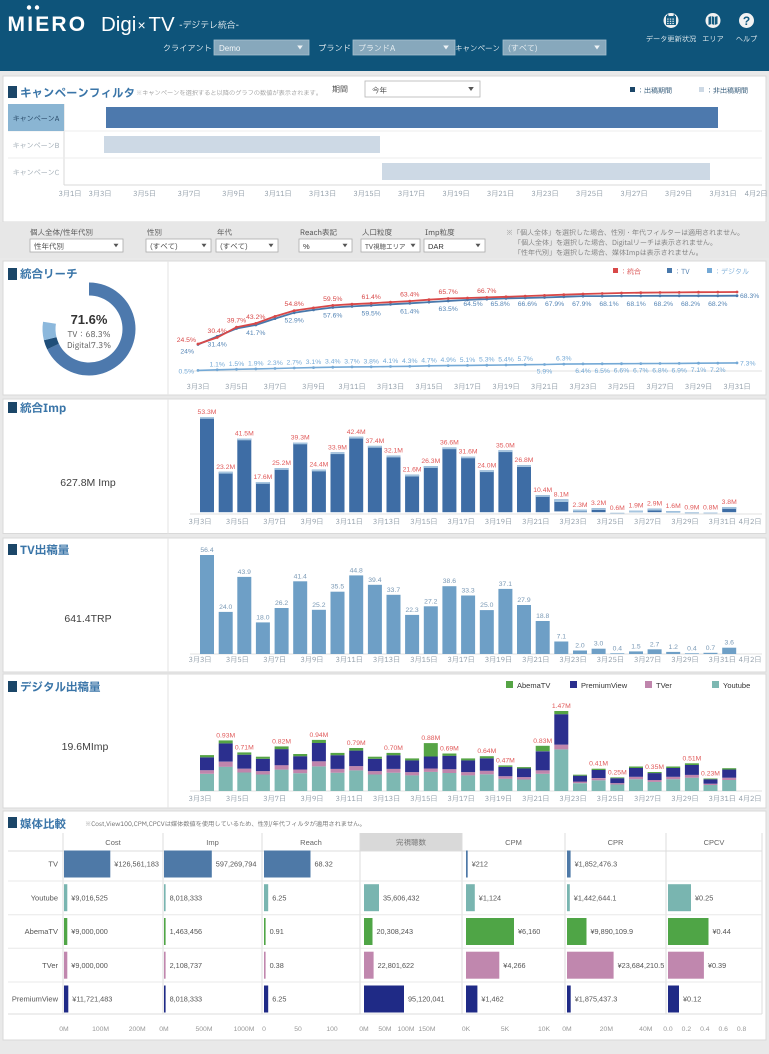 This screenshot has width=769, height=1054. Describe the element at coordinates (396, 965) in the screenshot. I see `svg-text: 22,801,622` at that location.